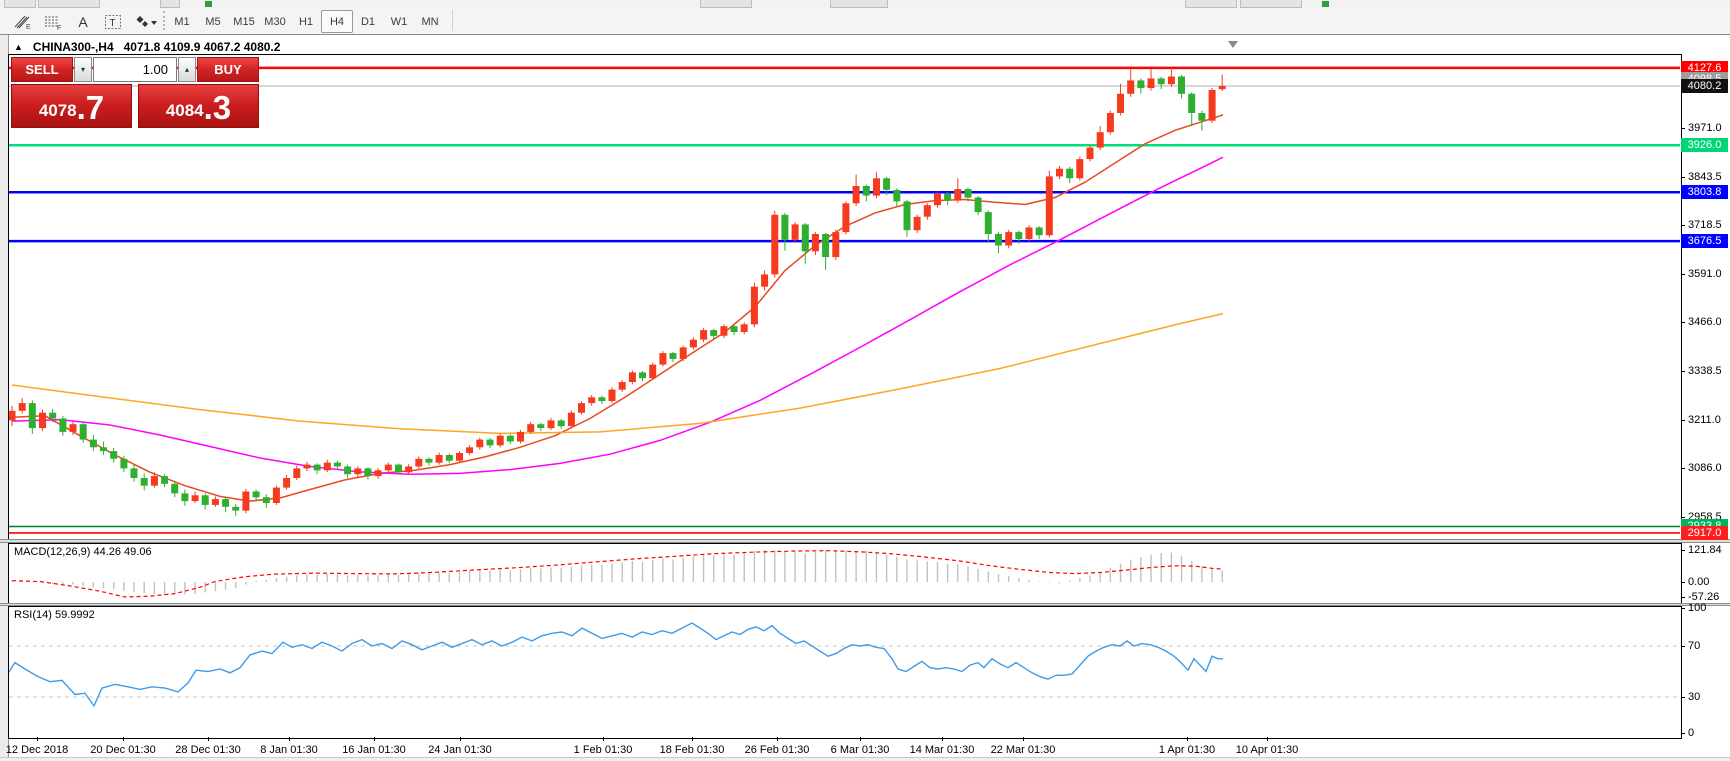  I want to click on rsi-tick-label: 0, so click(1691, 733).